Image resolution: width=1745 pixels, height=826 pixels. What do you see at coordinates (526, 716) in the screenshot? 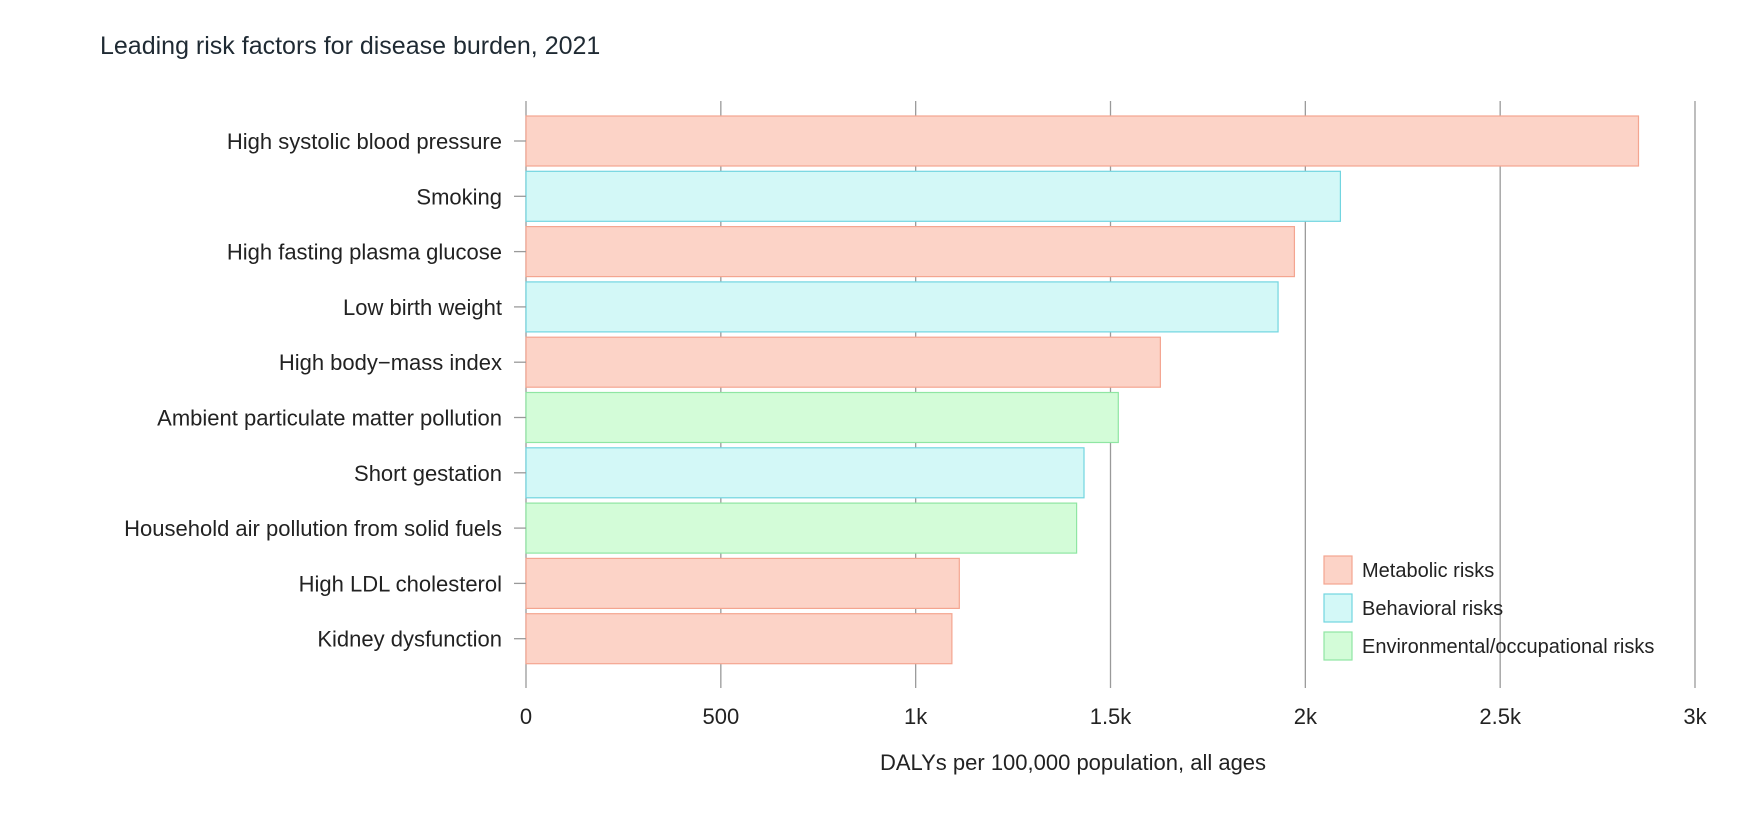
I see `x-tick-label: 0` at bounding box center [526, 716].